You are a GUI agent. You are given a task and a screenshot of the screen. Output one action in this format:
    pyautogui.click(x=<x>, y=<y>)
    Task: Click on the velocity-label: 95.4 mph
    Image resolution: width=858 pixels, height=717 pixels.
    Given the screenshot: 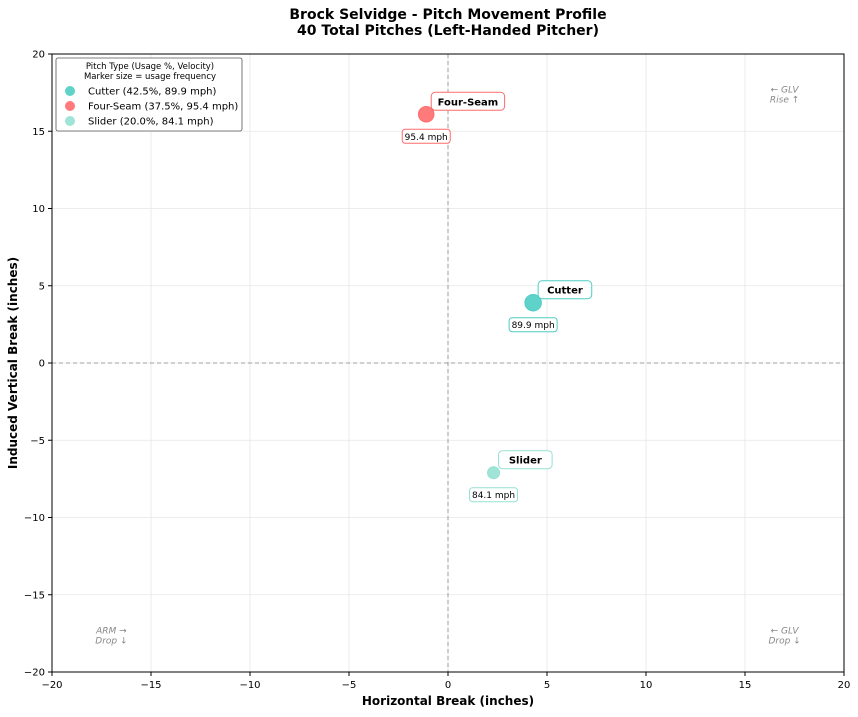 What is the action you would take?
    pyautogui.click(x=426, y=138)
    